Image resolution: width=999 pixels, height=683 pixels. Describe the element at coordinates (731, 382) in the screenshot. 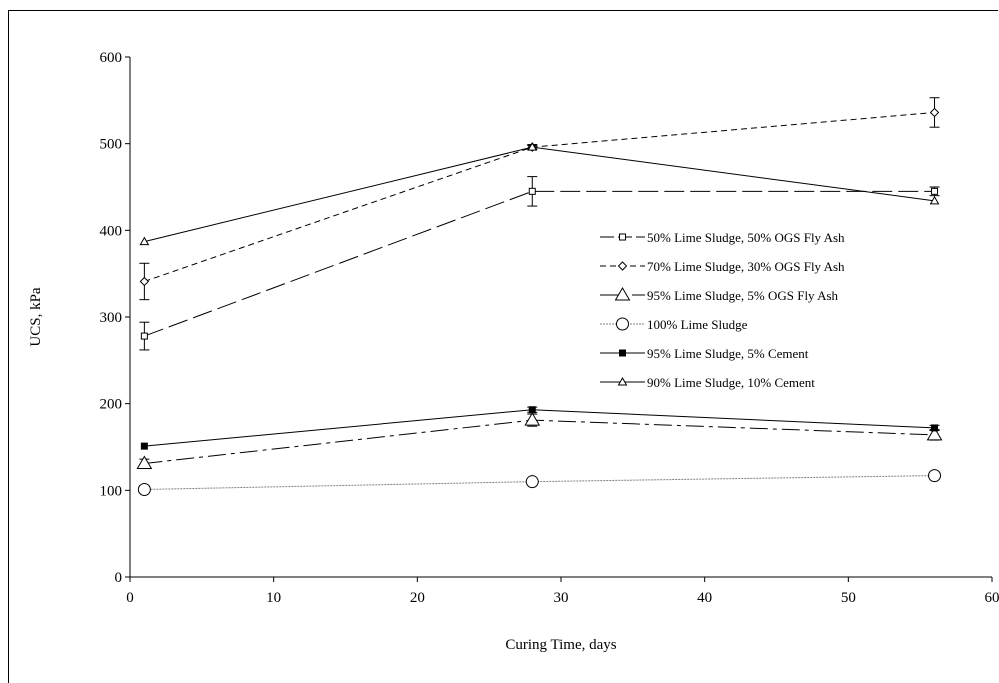

I see `legend-label: 90% Lime Sludge, 10% Cement` at that location.